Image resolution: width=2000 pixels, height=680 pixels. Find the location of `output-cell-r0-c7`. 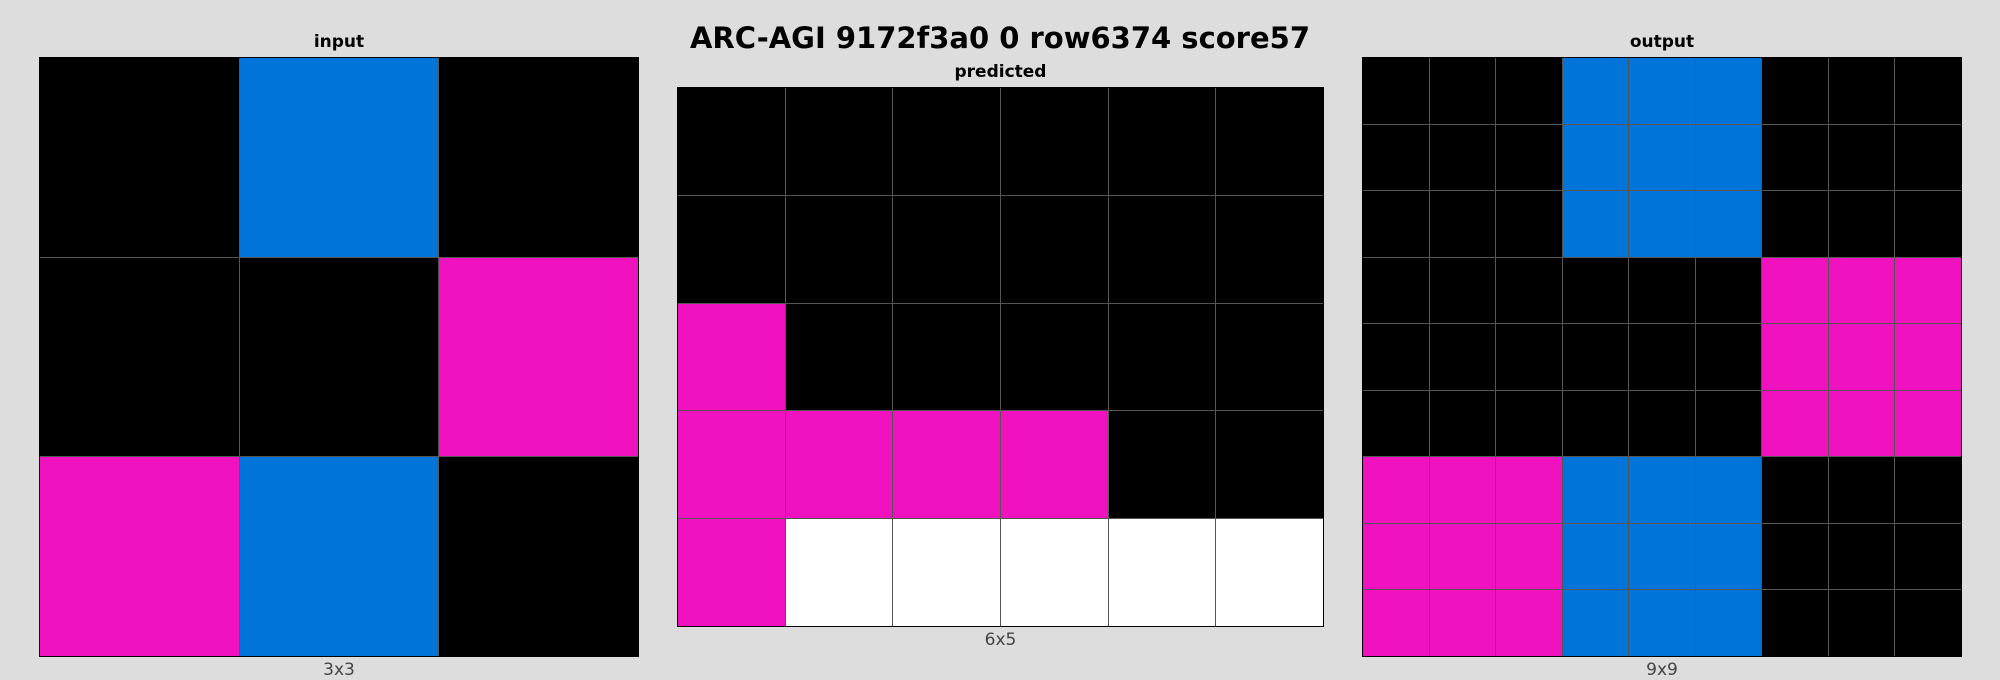

output-cell-r0-c7 is located at coordinates (1861, 91).